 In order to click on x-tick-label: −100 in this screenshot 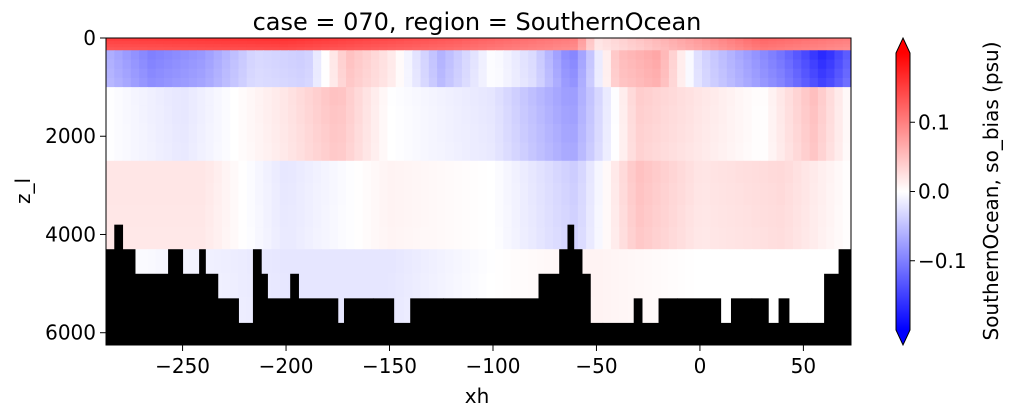, I will do `click(493, 366)`.